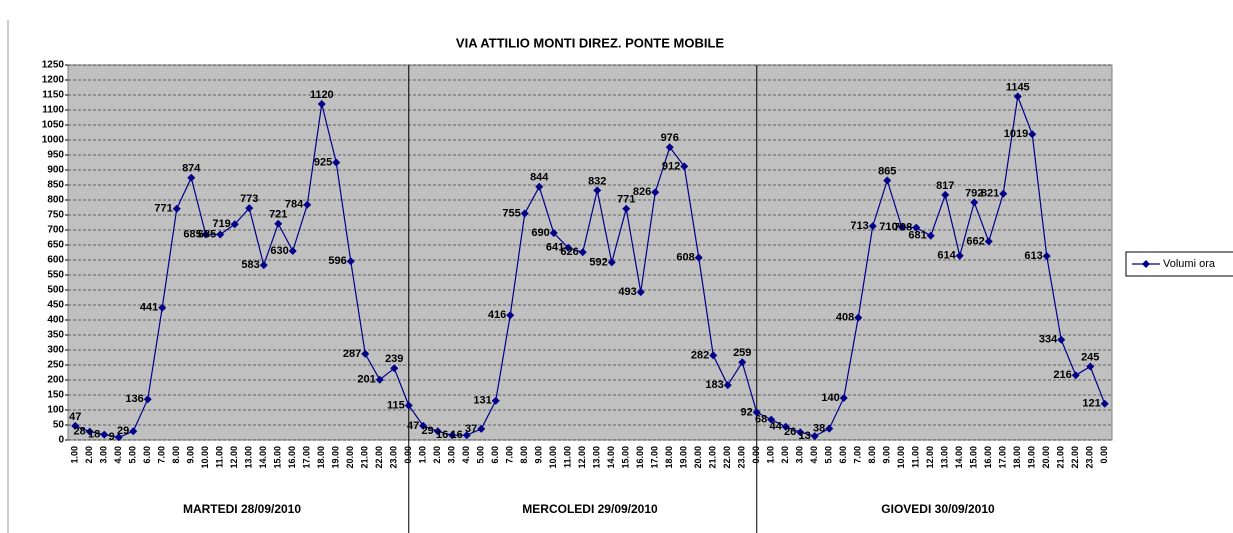  I want to click on data-label: 216, so click(1062, 375).